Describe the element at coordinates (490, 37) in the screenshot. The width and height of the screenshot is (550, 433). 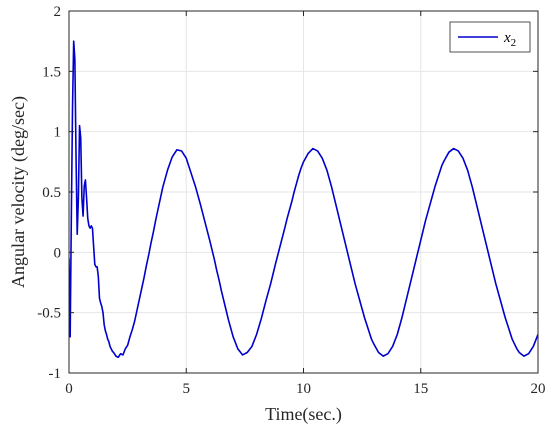
I see `legend: x2` at that location.